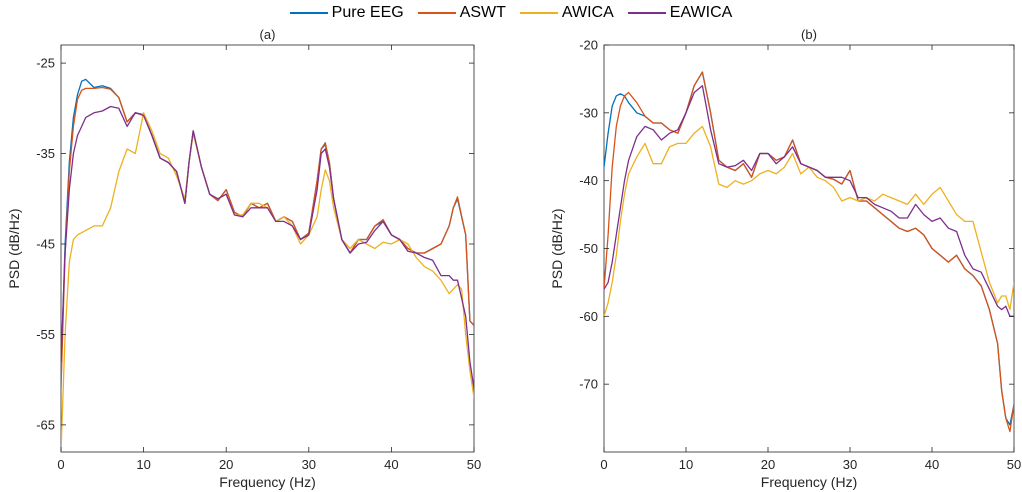  What do you see at coordinates (932, 464) in the screenshot?
I see `chart-b-xtick-label: 40` at bounding box center [932, 464].